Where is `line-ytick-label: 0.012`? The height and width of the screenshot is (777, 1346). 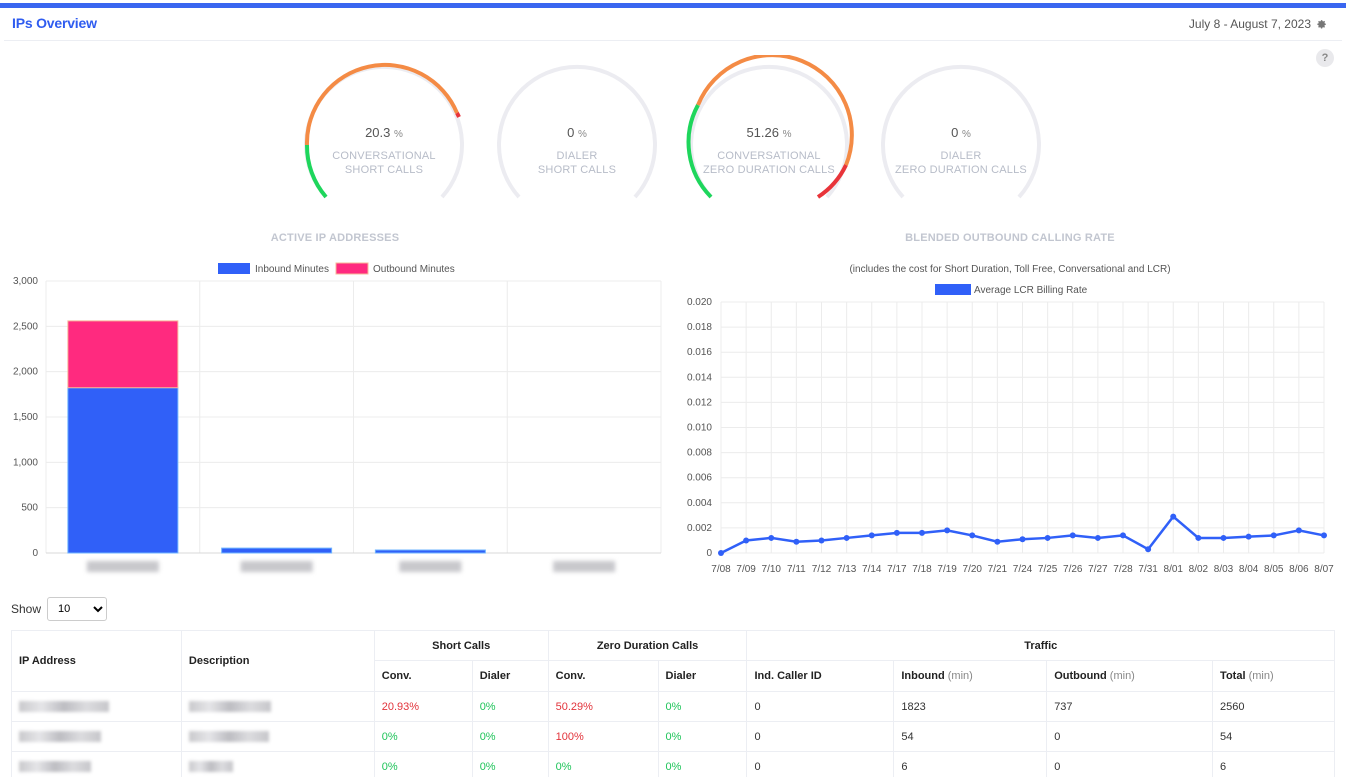 line-ytick-label: 0.012 is located at coordinates (699, 402).